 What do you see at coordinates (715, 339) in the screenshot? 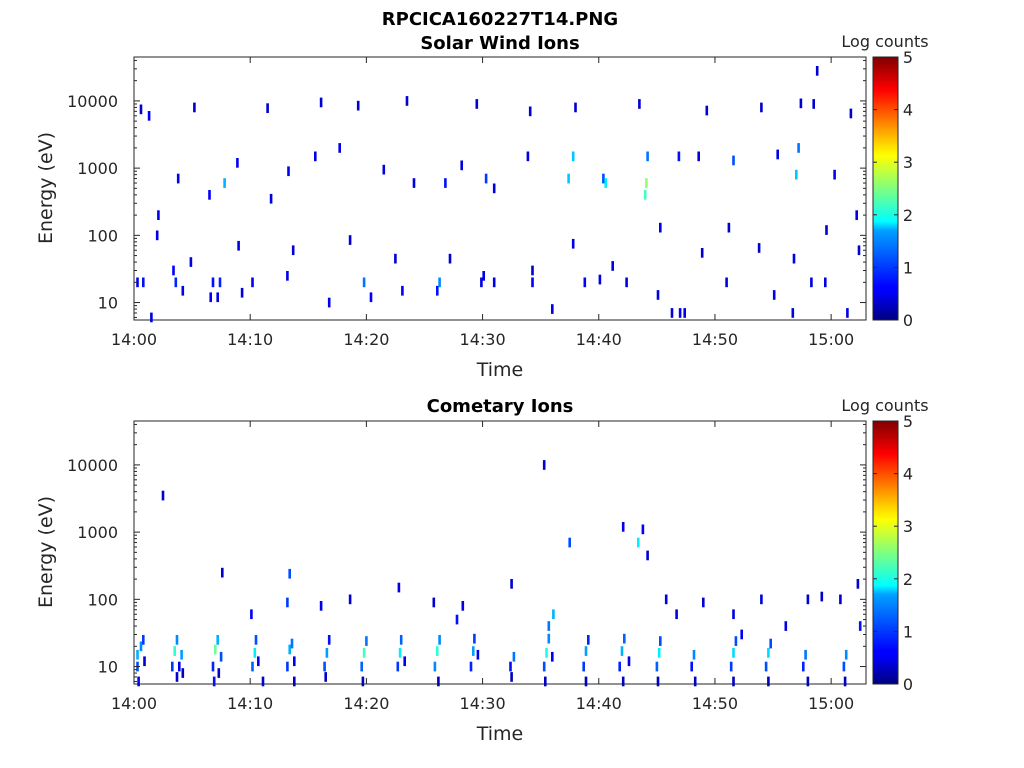
I see `x-tick-label: 14:50` at bounding box center [715, 339].